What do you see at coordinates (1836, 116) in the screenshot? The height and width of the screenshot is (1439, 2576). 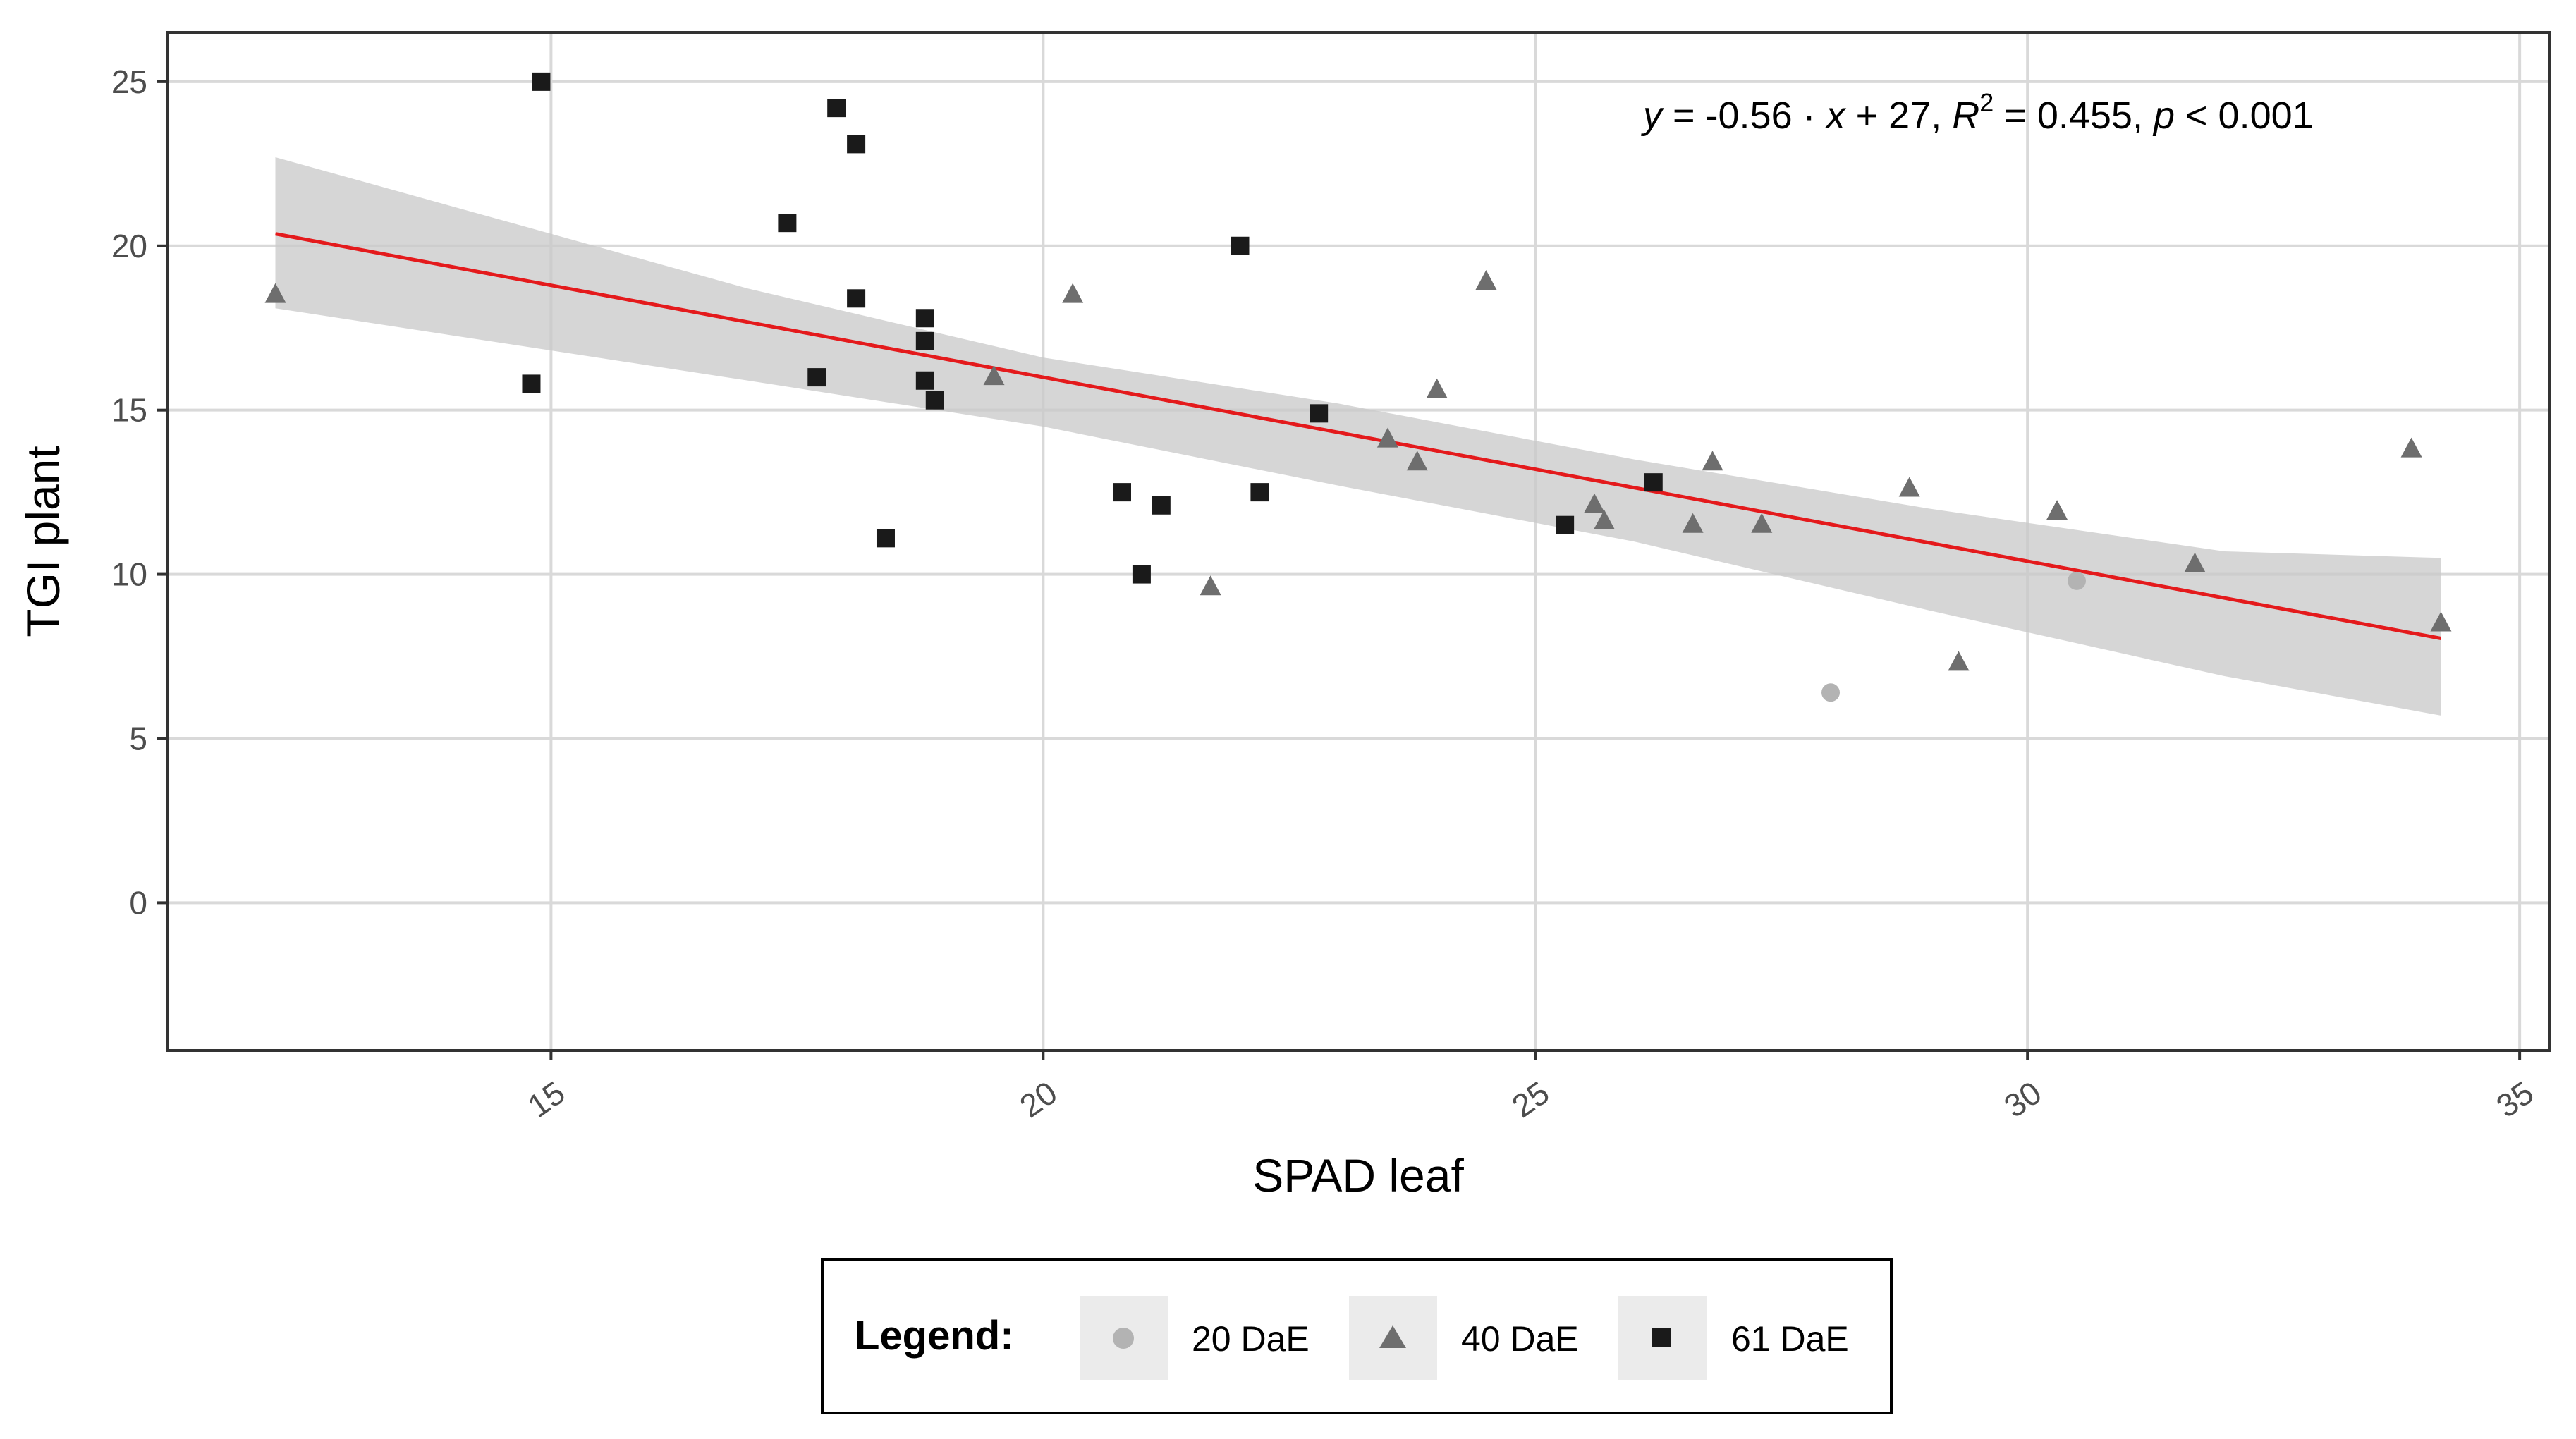 I see `annotation-x: x` at bounding box center [1836, 116].